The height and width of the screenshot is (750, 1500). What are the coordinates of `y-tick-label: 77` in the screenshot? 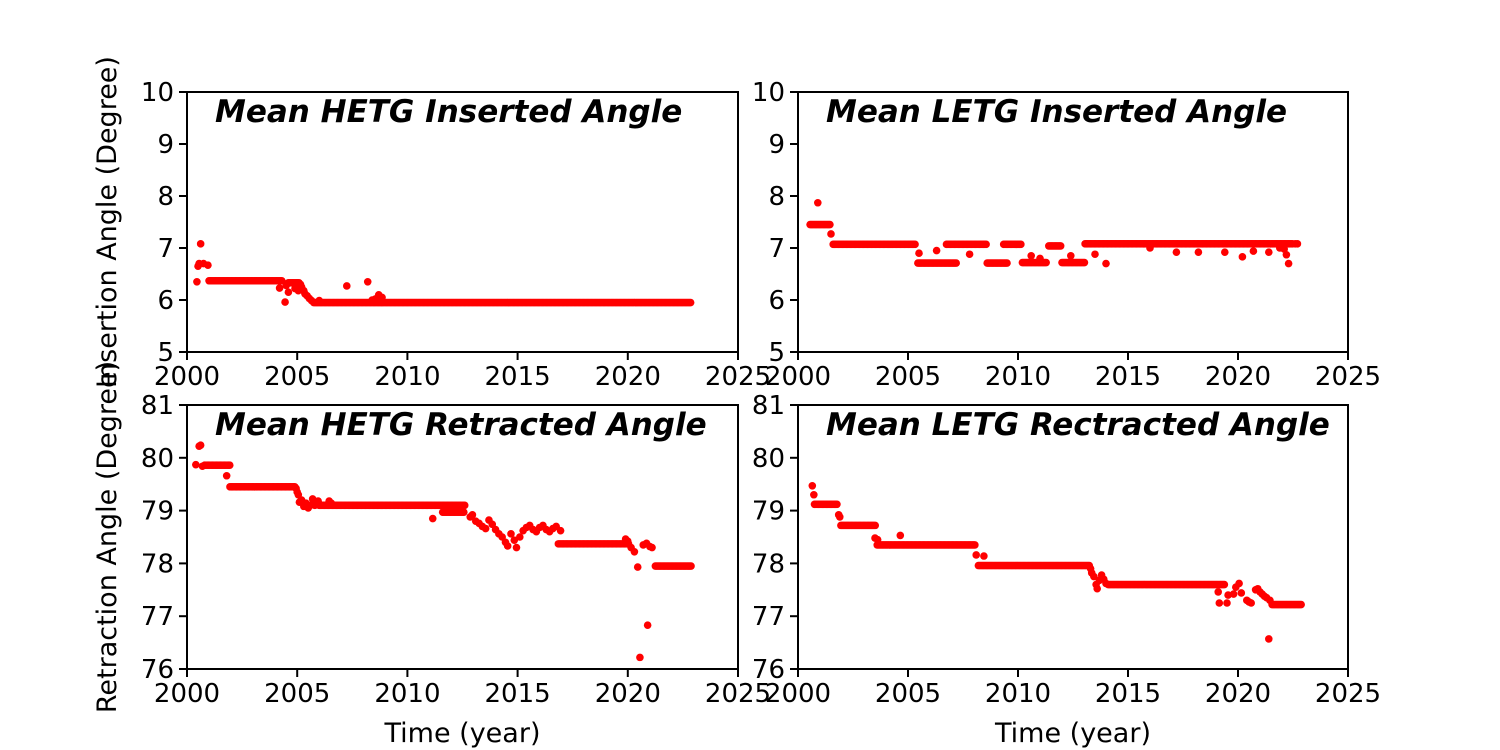 It's located at (157, 617).